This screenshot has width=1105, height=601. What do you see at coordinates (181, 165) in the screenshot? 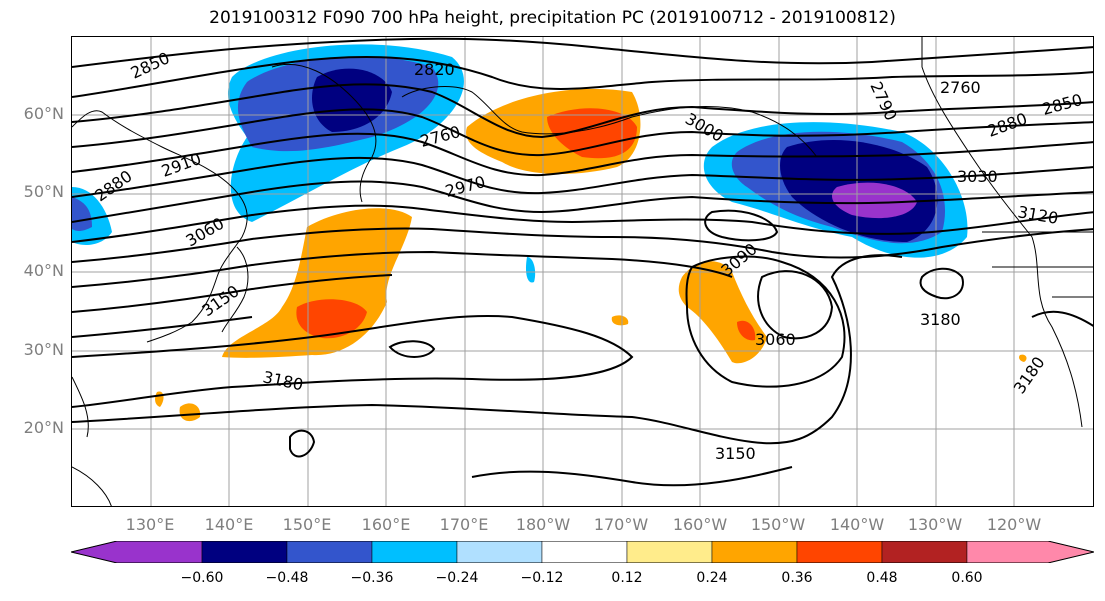
I see `contour-label: 2910` at bounding box center [181, 165].